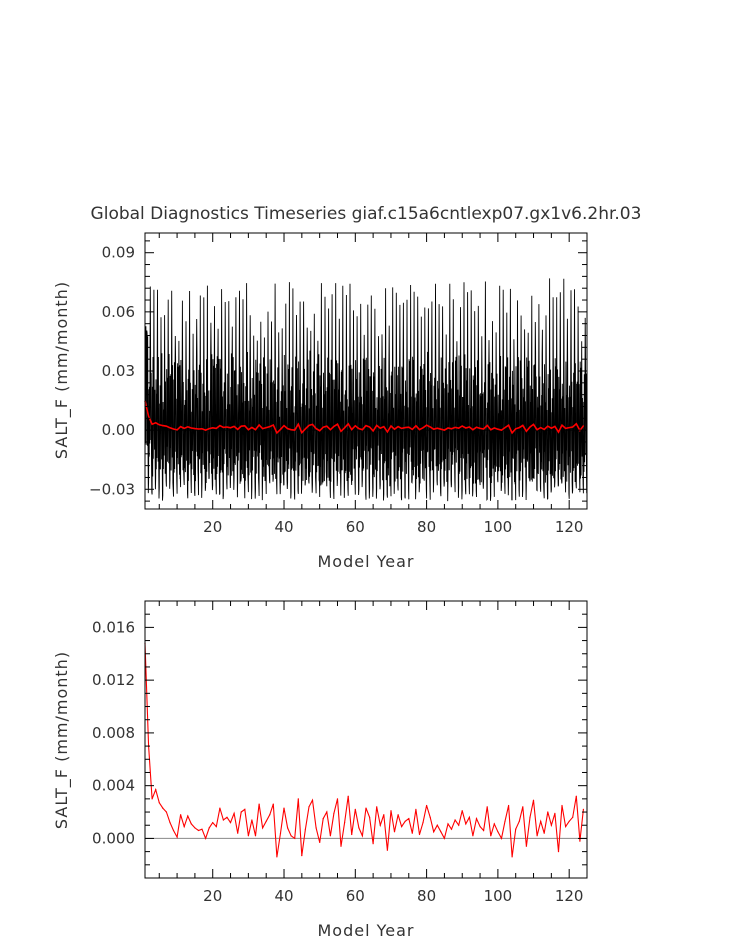 This screenshot has height=945, width=733. Describe the element at coordinates (355, 527) in the screenshot. I see `top-x-tick-label: 60` at that location.